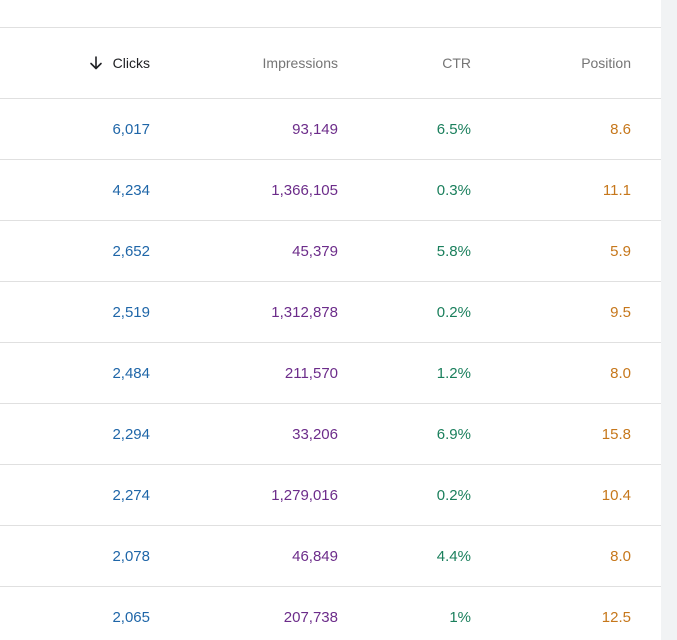  I want to click on cell-impressions: 1,366,105, so click(304, 190).